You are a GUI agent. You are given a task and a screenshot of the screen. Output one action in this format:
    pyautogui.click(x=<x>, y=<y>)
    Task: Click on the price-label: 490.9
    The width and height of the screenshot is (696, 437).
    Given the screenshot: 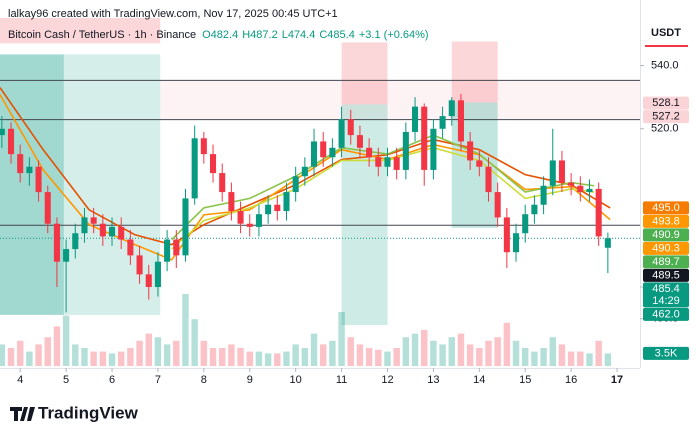 What is the action you would take?
    pyautogui.click(x=666, y=235)
    